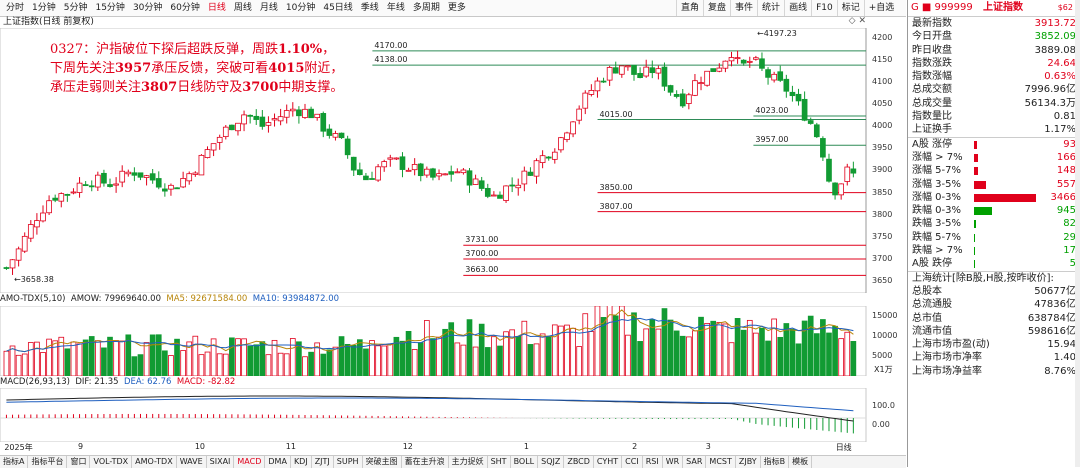 This screenshot has height=468, width=1080. I want to click on tool-1: 复盘, so click(716, 8).